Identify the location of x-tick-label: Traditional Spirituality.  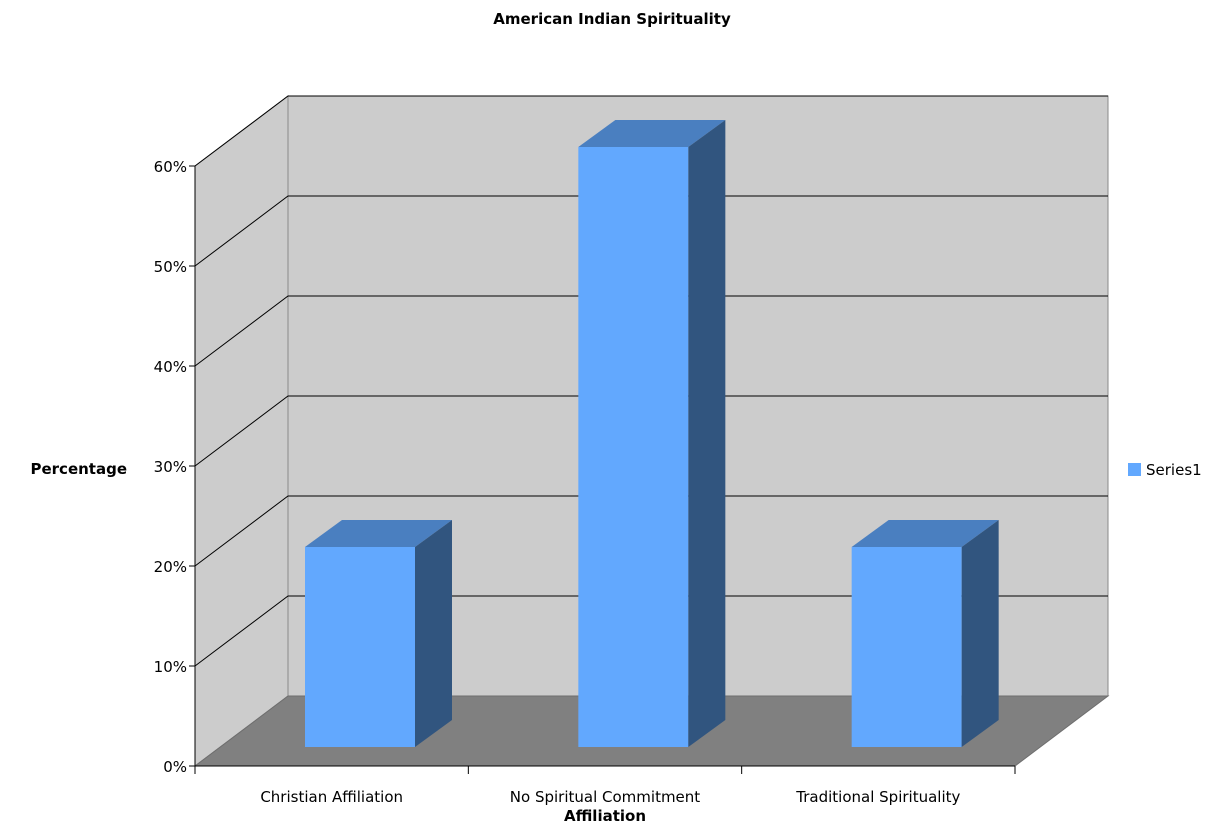
(877, 797).